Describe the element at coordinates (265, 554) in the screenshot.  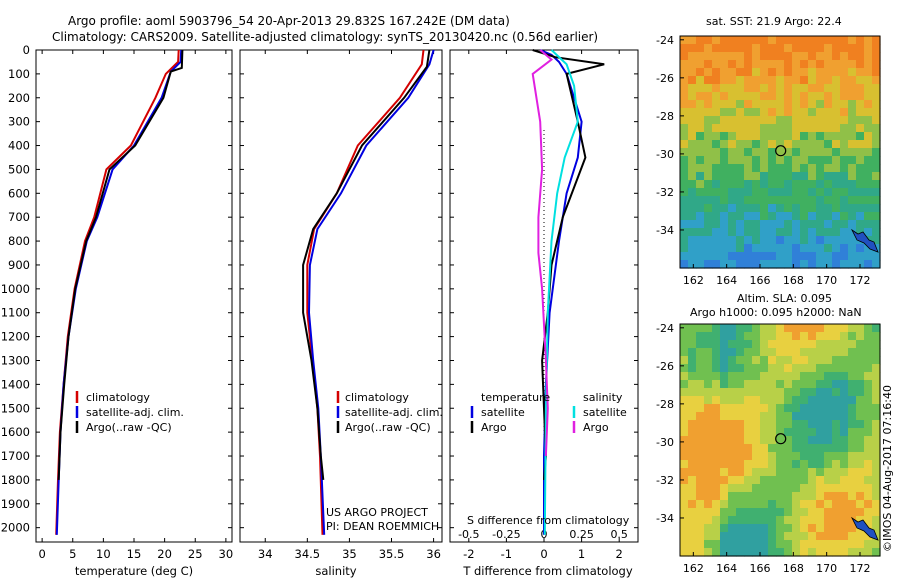
I see `x-tick-label: 34` at that location.